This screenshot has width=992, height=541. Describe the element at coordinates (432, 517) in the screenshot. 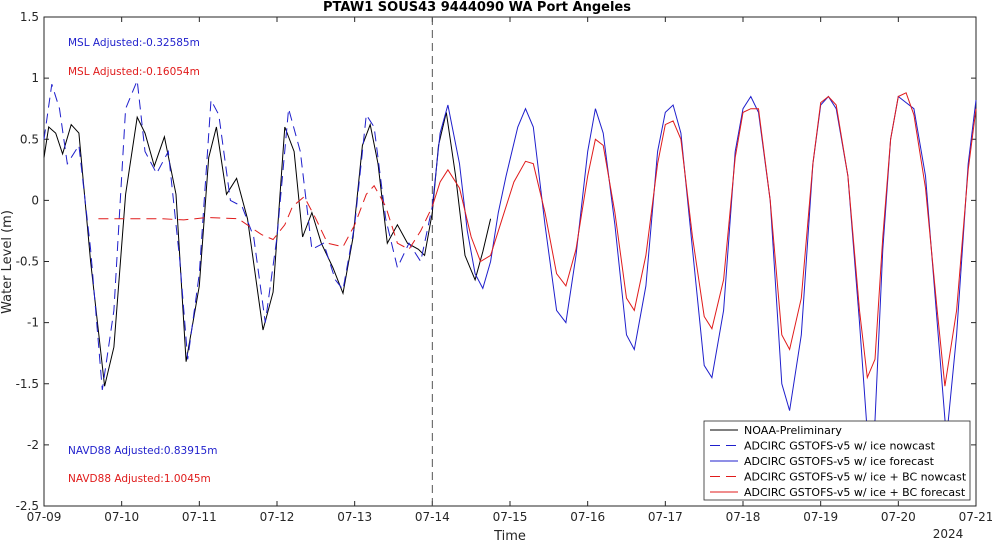

I see `x-tick-label: 07-14` at that location.